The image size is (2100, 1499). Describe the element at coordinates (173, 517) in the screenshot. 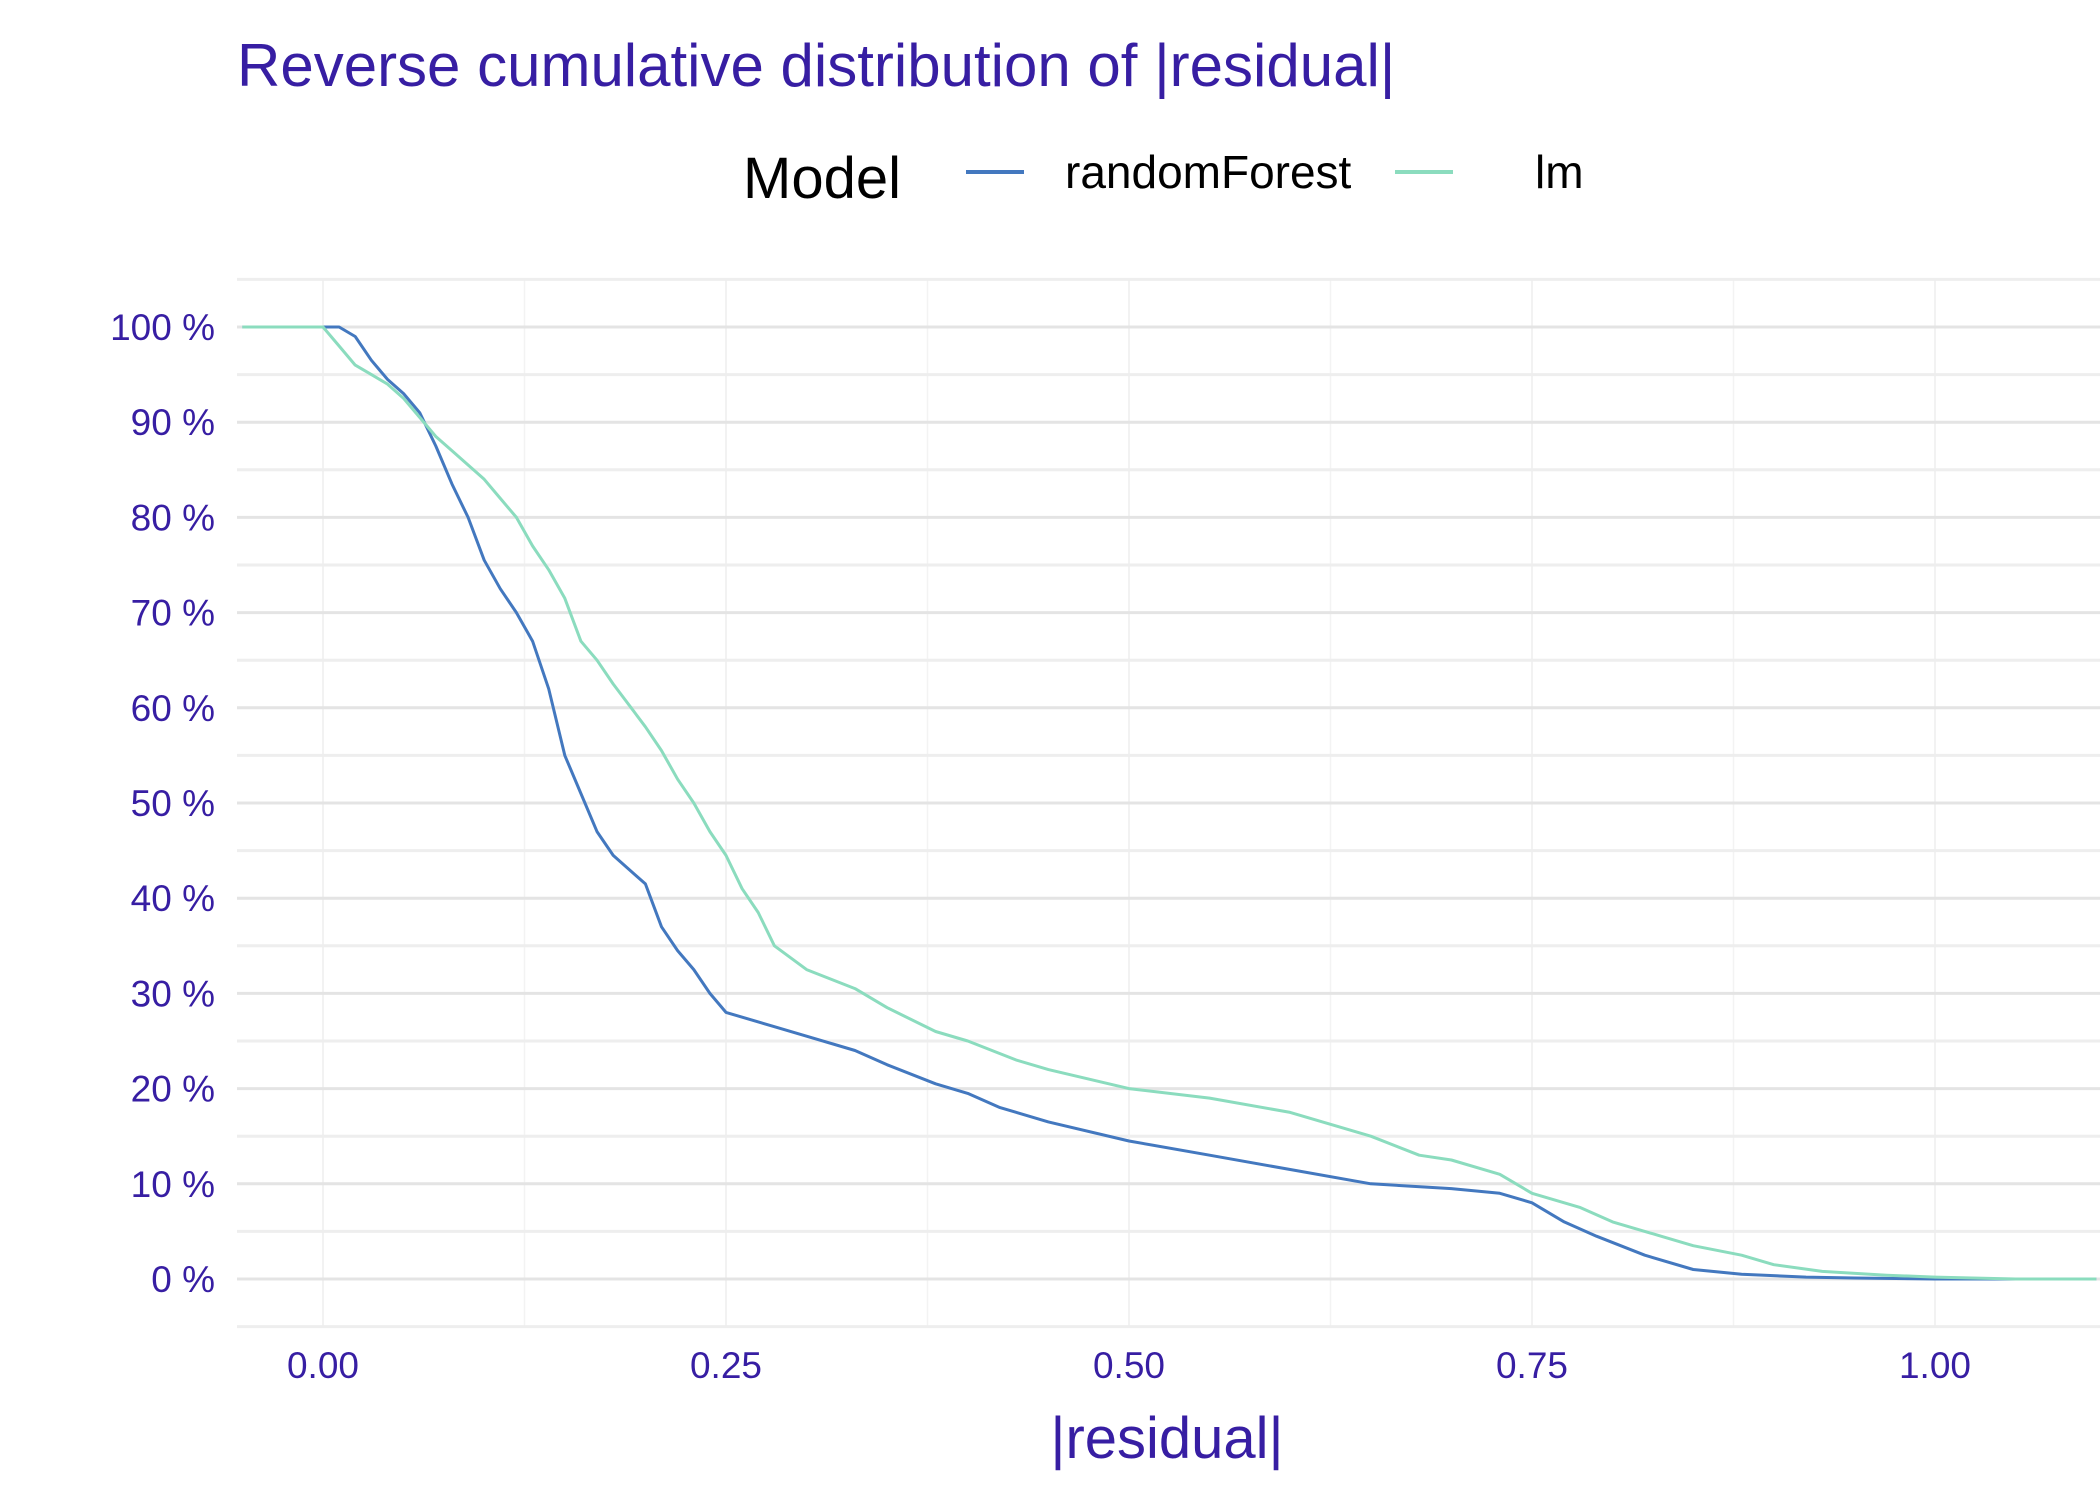

I see `y-tick-label: 80 %` at that location.